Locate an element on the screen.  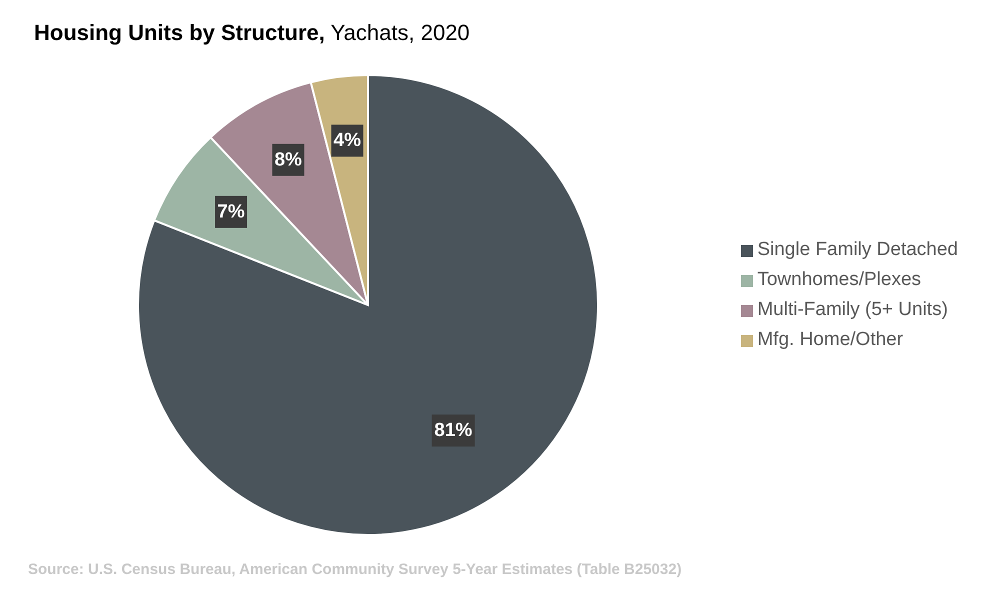
data-label: 8% is located at coordinates (288, 159).